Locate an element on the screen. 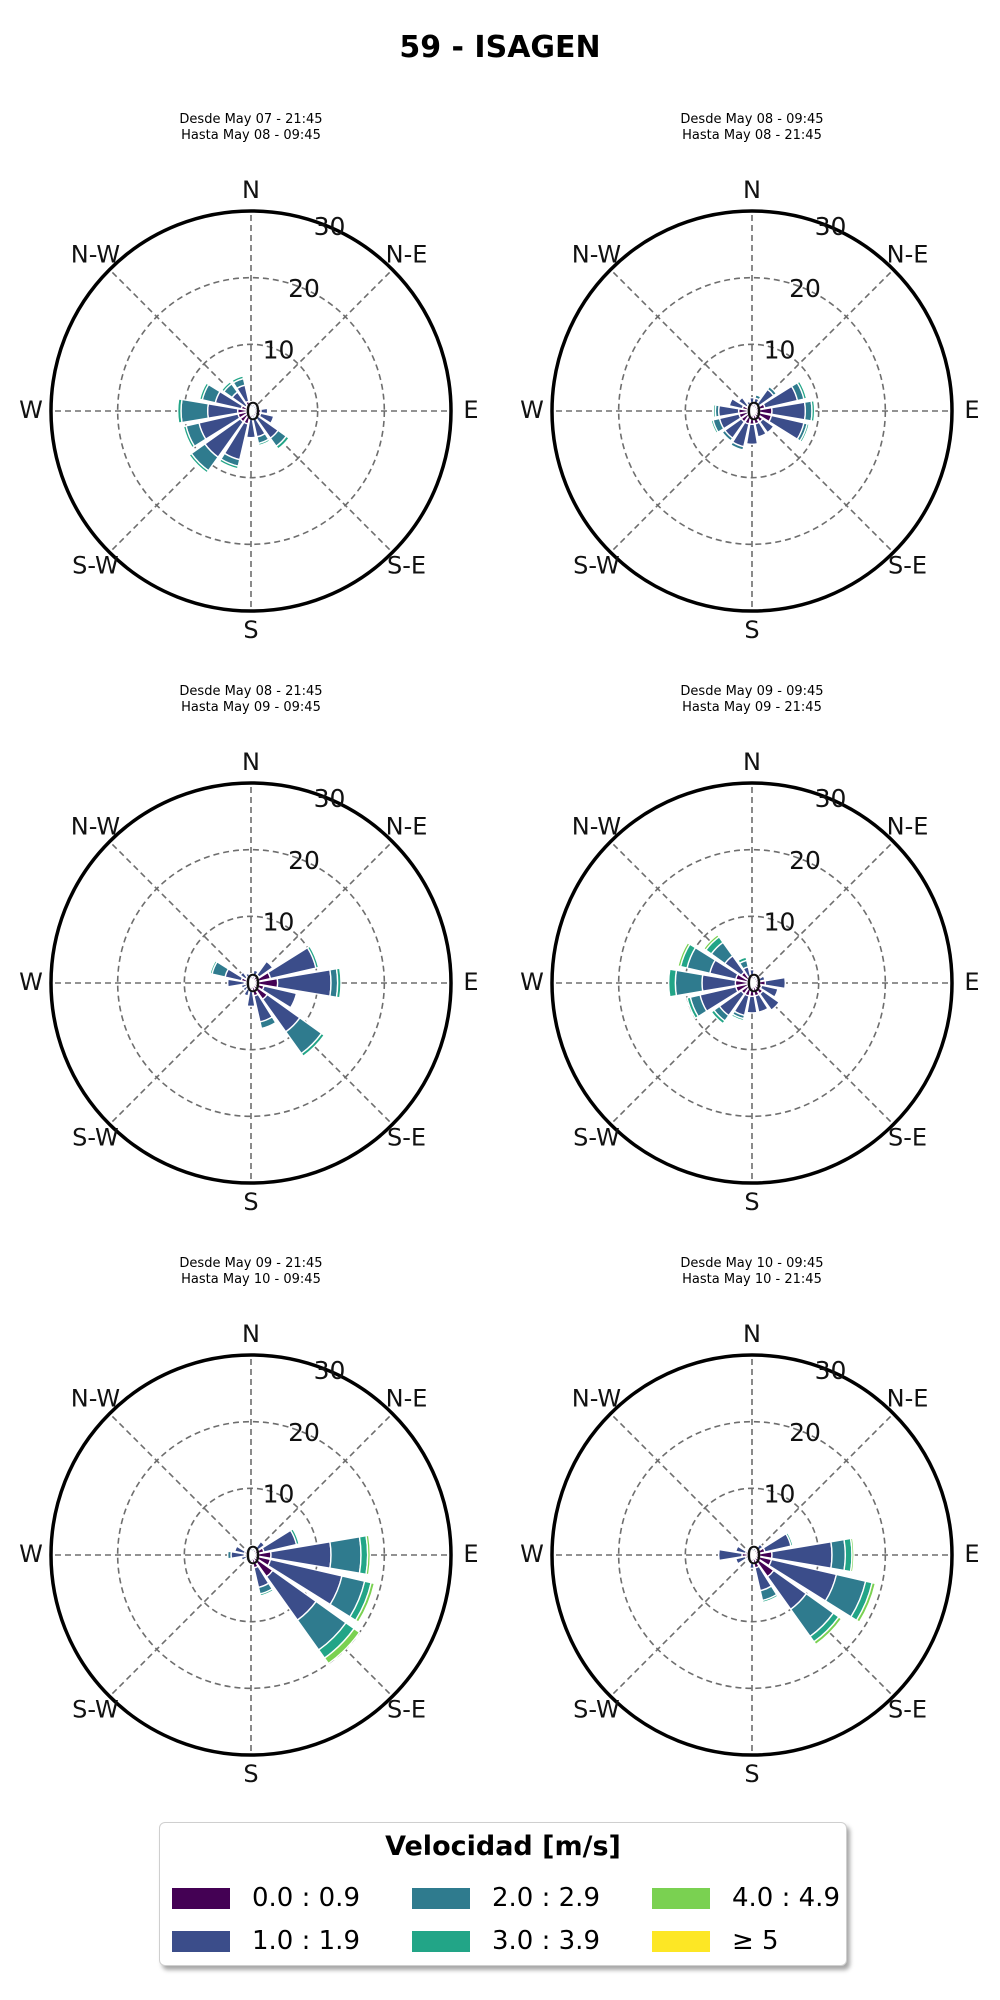 The width and height of the screenshot is (1000, 2000). panel-title: Desde May 09 - 09:45 Hasta May 09 - 21:45 is located at coordinates (751, 699).